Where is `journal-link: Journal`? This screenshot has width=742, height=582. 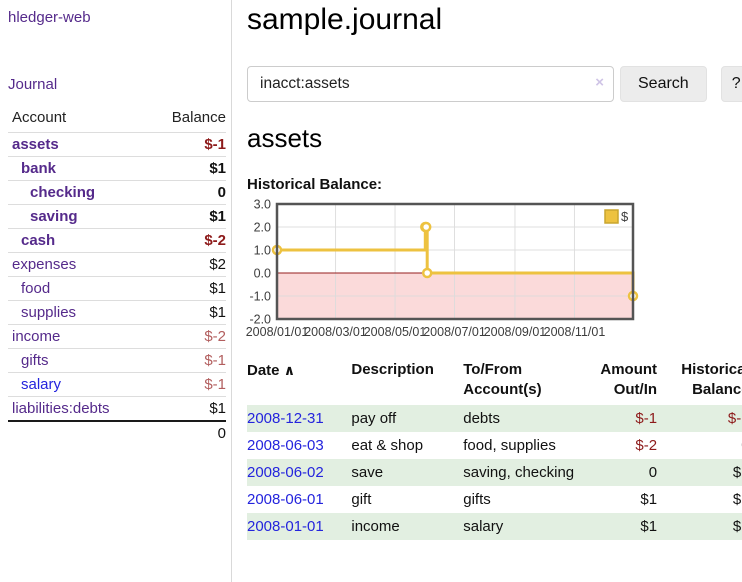
journal-link: Journal is located at coordinates (33, 84).